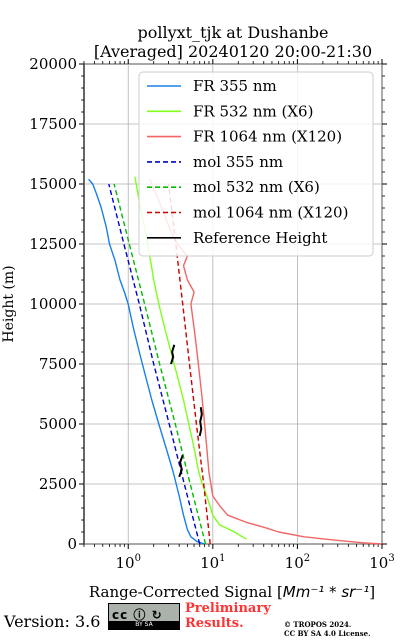  I want to click on x-tick-label-exponent: 3, so click(391, 558).